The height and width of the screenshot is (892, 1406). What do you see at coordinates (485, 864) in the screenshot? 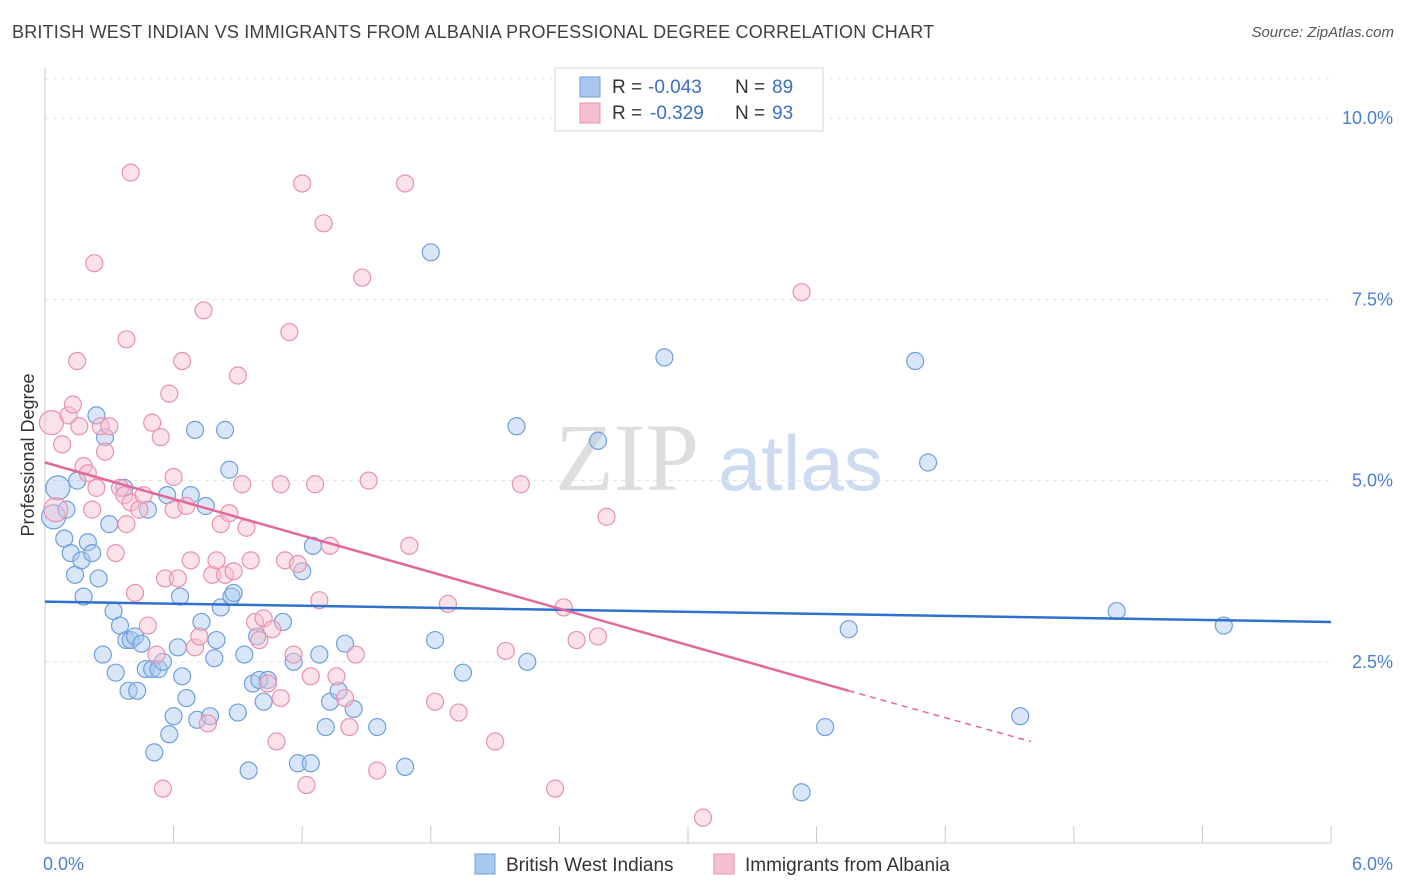
I see `bottom-legend-swatch-blue` at bounding box center [485, 864].